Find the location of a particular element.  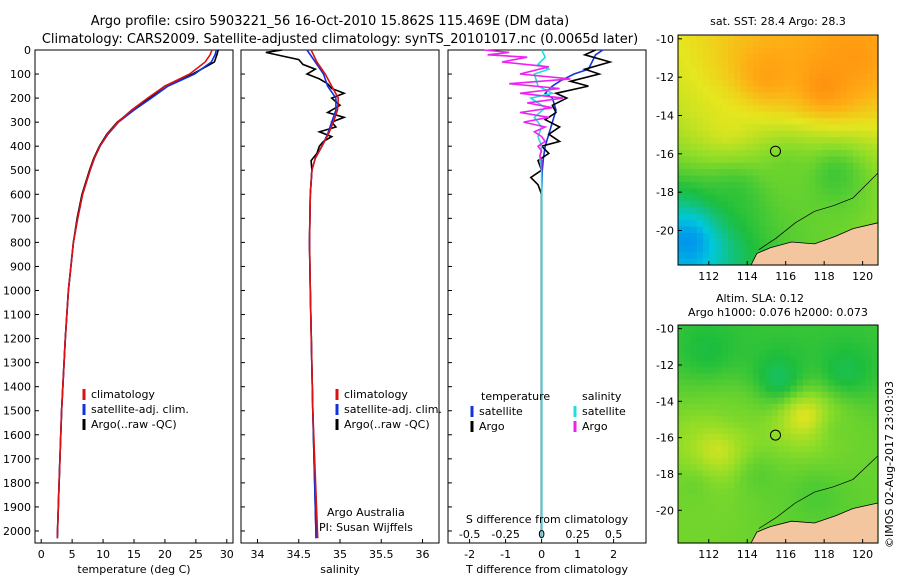

legend-label: climatology is located at coordinates (123, 394).